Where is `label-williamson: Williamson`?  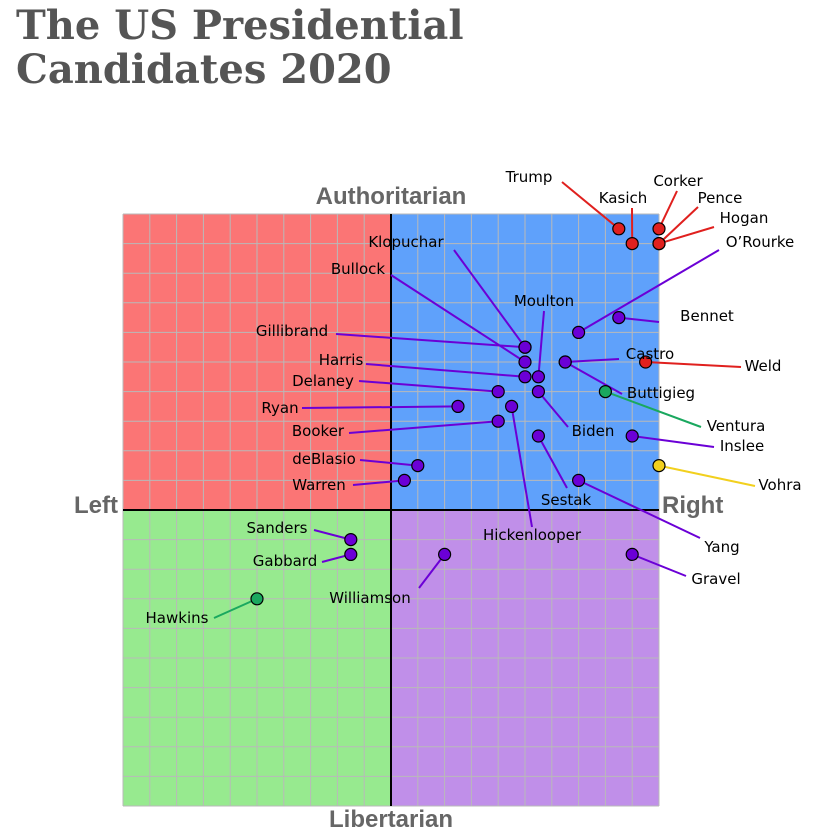
label-williamson: Williamson is located at coordinates (369, 598).